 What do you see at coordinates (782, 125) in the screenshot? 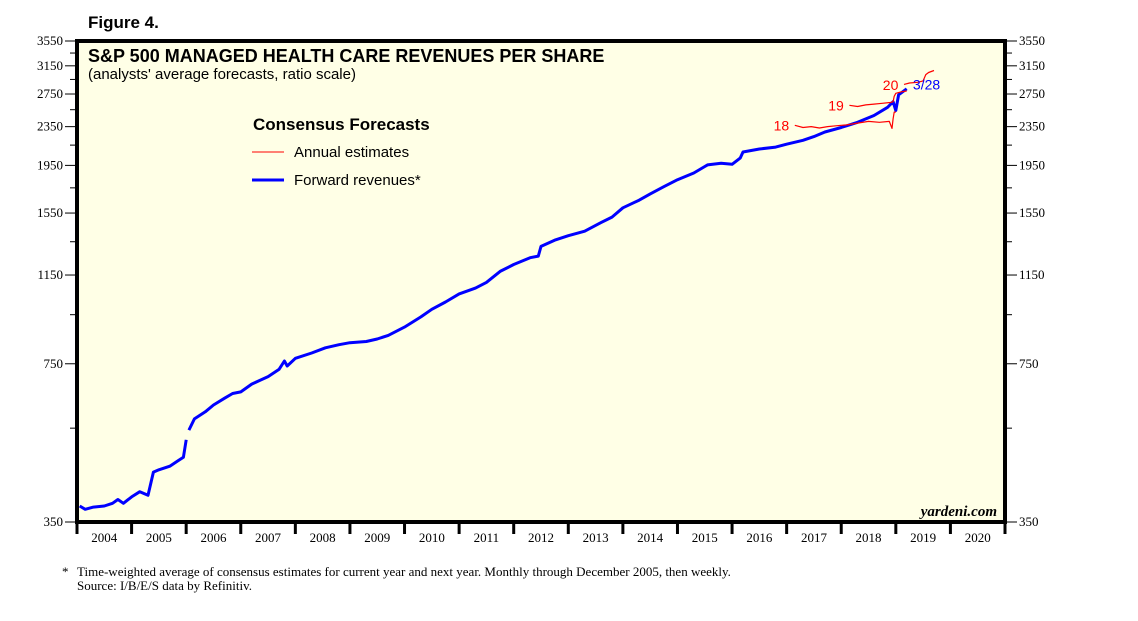
I see `annotation-18: 18` at bounding box center [782, 125].